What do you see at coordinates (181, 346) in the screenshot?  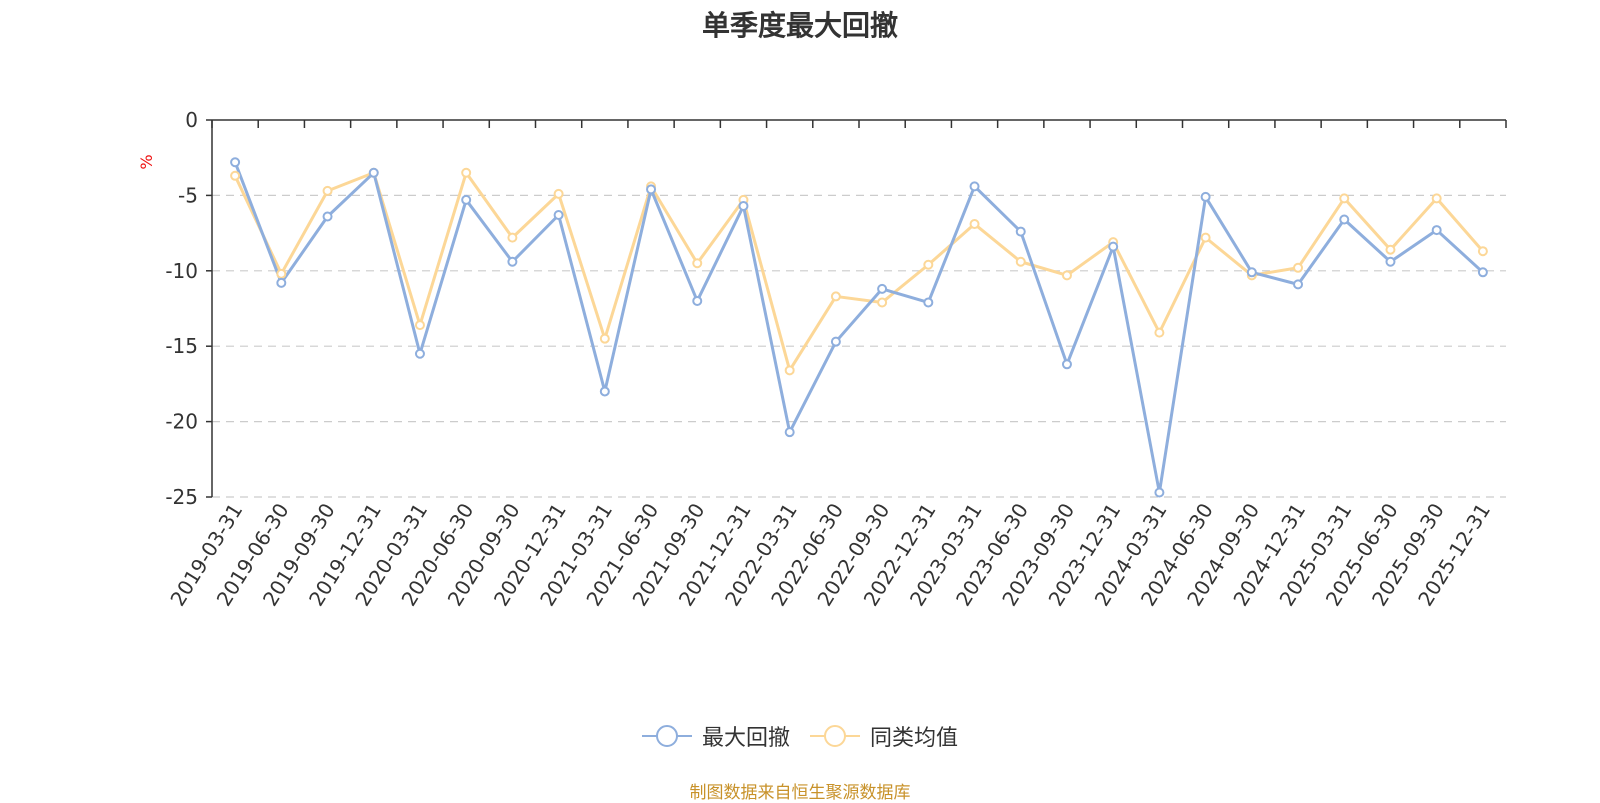 I see `y-tick-label: -15` at bounding box center [181, 346].